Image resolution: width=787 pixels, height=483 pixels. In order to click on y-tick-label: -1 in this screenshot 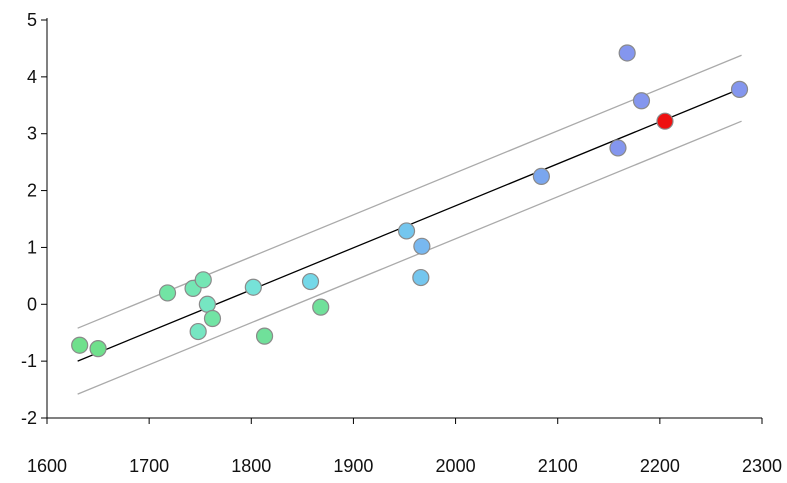, I will do `click(29, 361)`.